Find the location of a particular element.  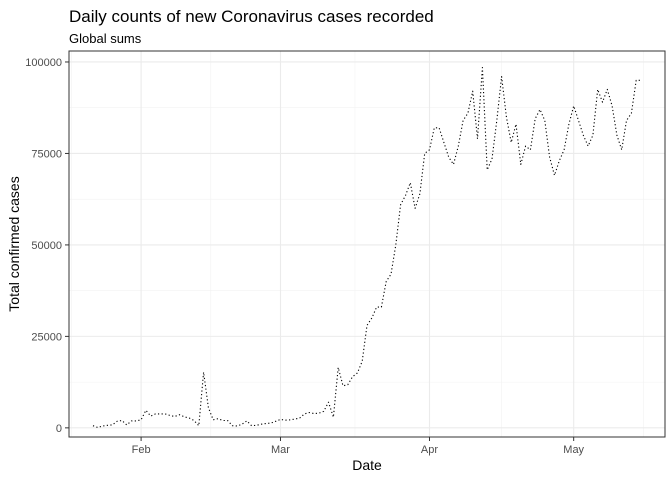

y-axis-ticks: 0 25000 50000 75000 100000 is located at coordinates (47, 246).